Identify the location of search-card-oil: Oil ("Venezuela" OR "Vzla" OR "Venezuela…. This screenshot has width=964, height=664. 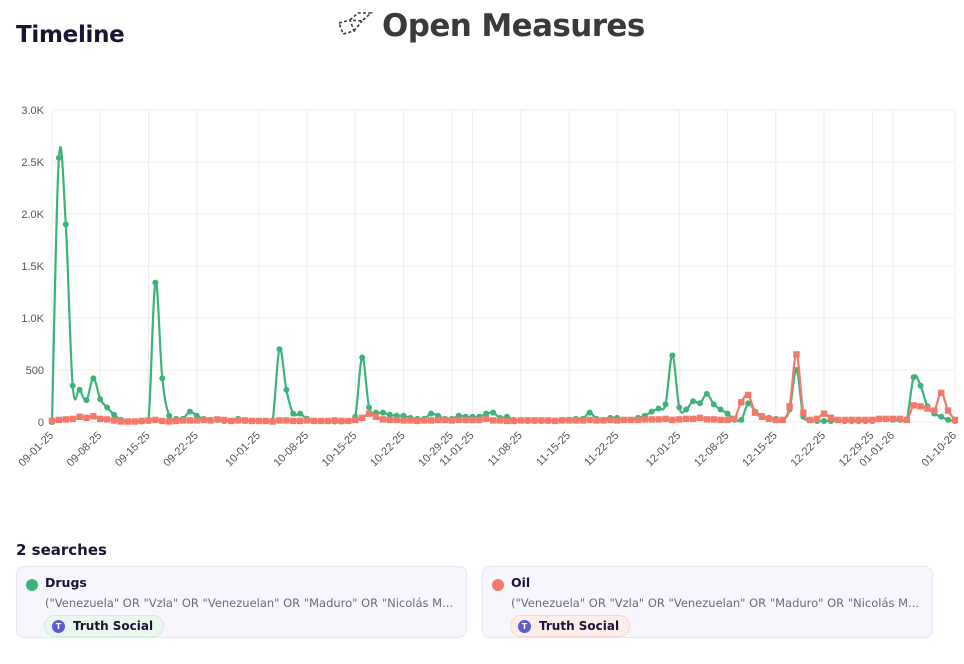
(707, 602).